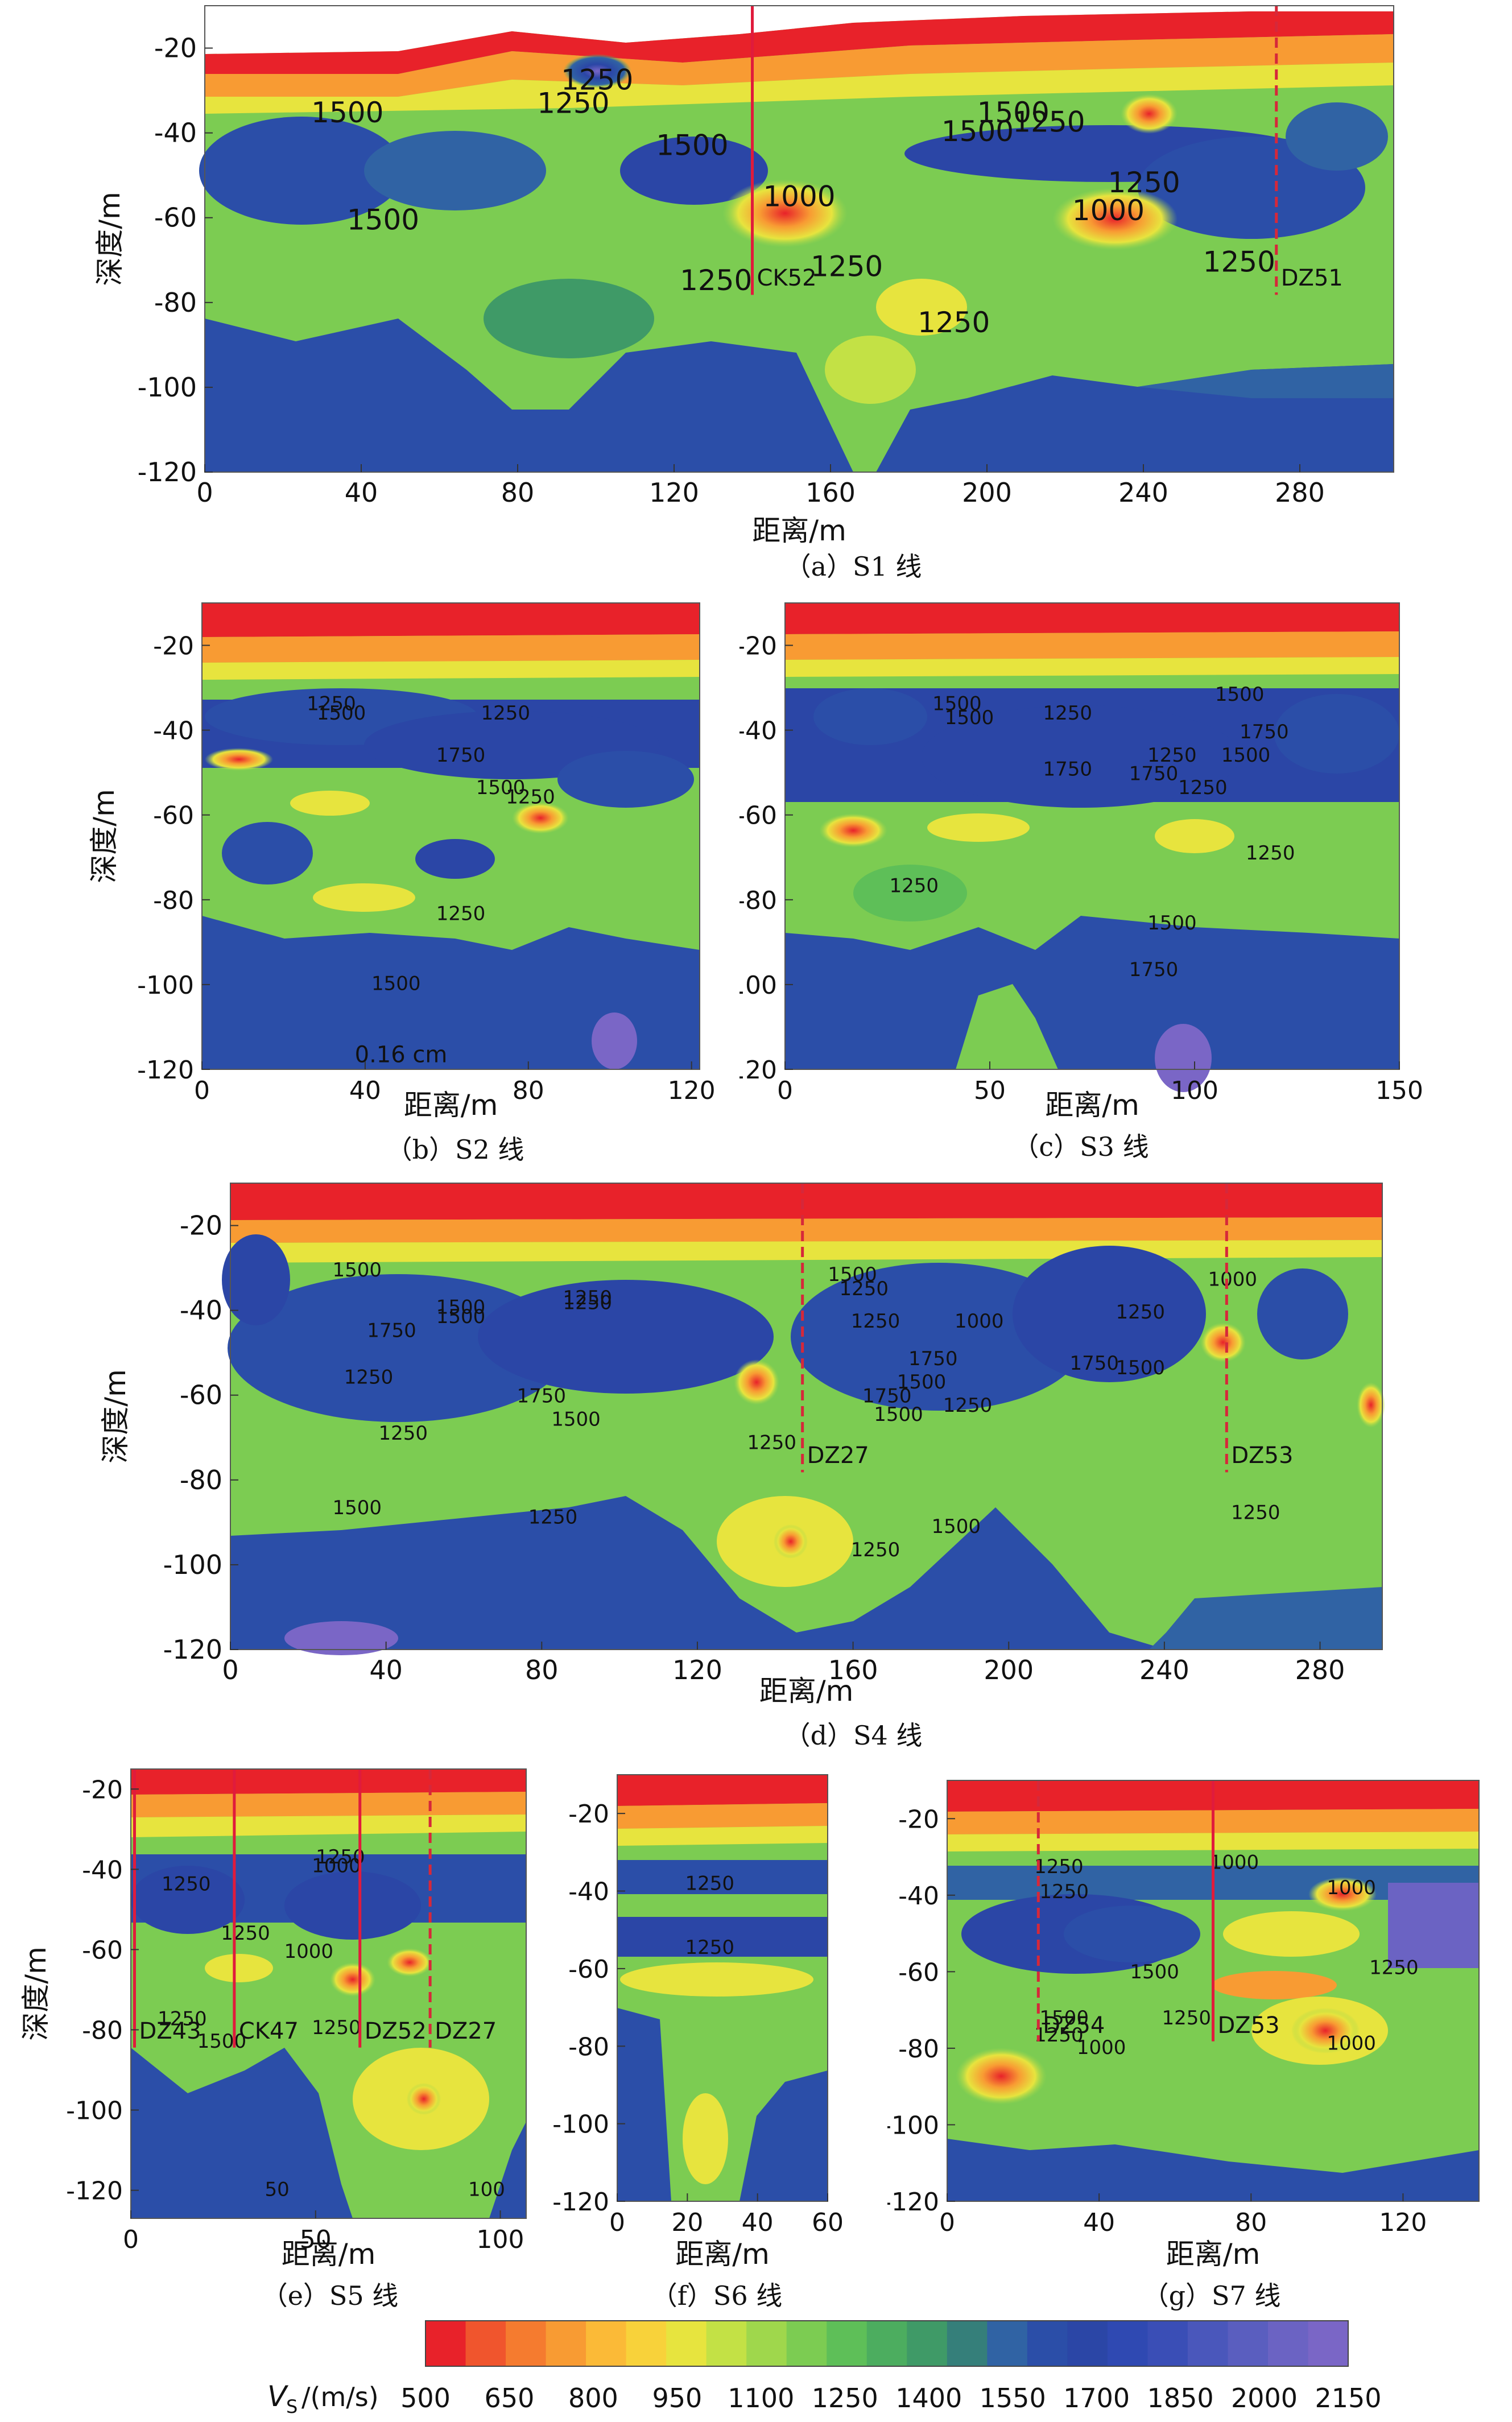 The image size is (1512, 2422). I want to click on caption-a: （a）S1 线, so click(853, 566).